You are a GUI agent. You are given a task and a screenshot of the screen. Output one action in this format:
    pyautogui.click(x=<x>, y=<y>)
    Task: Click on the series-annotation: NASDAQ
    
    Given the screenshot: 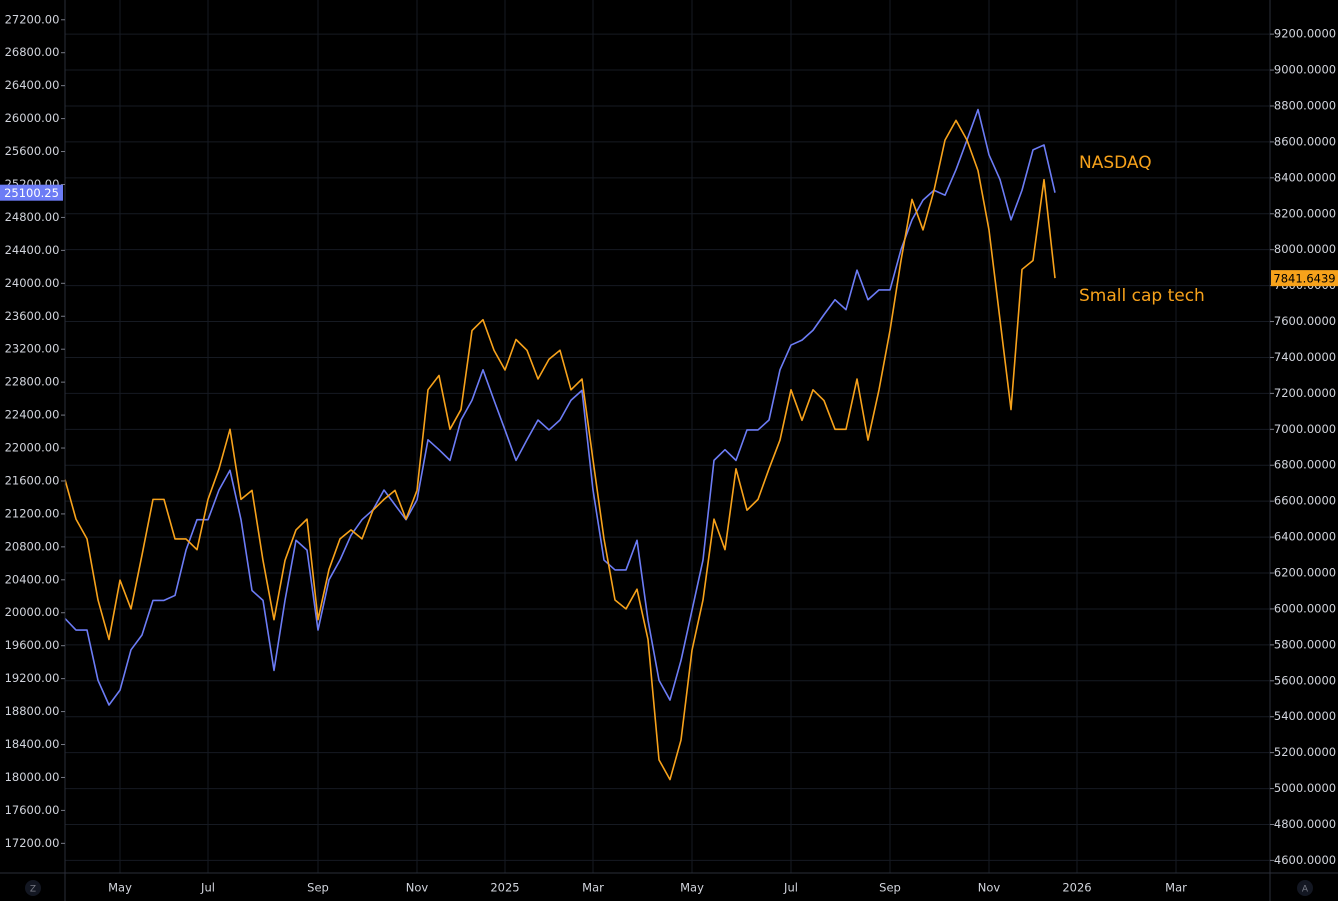 What is the action you would take?
    pyautogui.click(x=1115, y=163)
    